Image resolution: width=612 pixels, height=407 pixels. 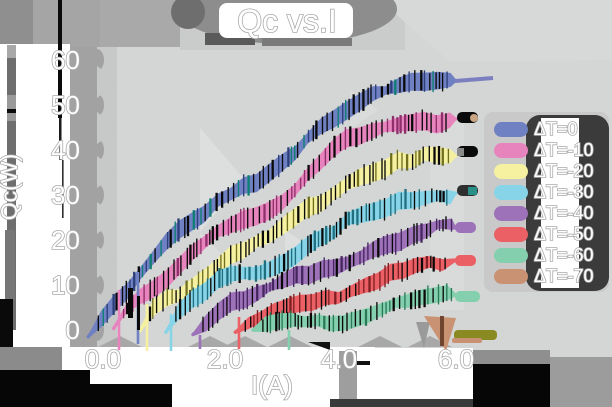 What do you see at coordinates (556, 129) in the screenshot?
I see `svg-text: ΔT=0` at bounding box center [556, 129].